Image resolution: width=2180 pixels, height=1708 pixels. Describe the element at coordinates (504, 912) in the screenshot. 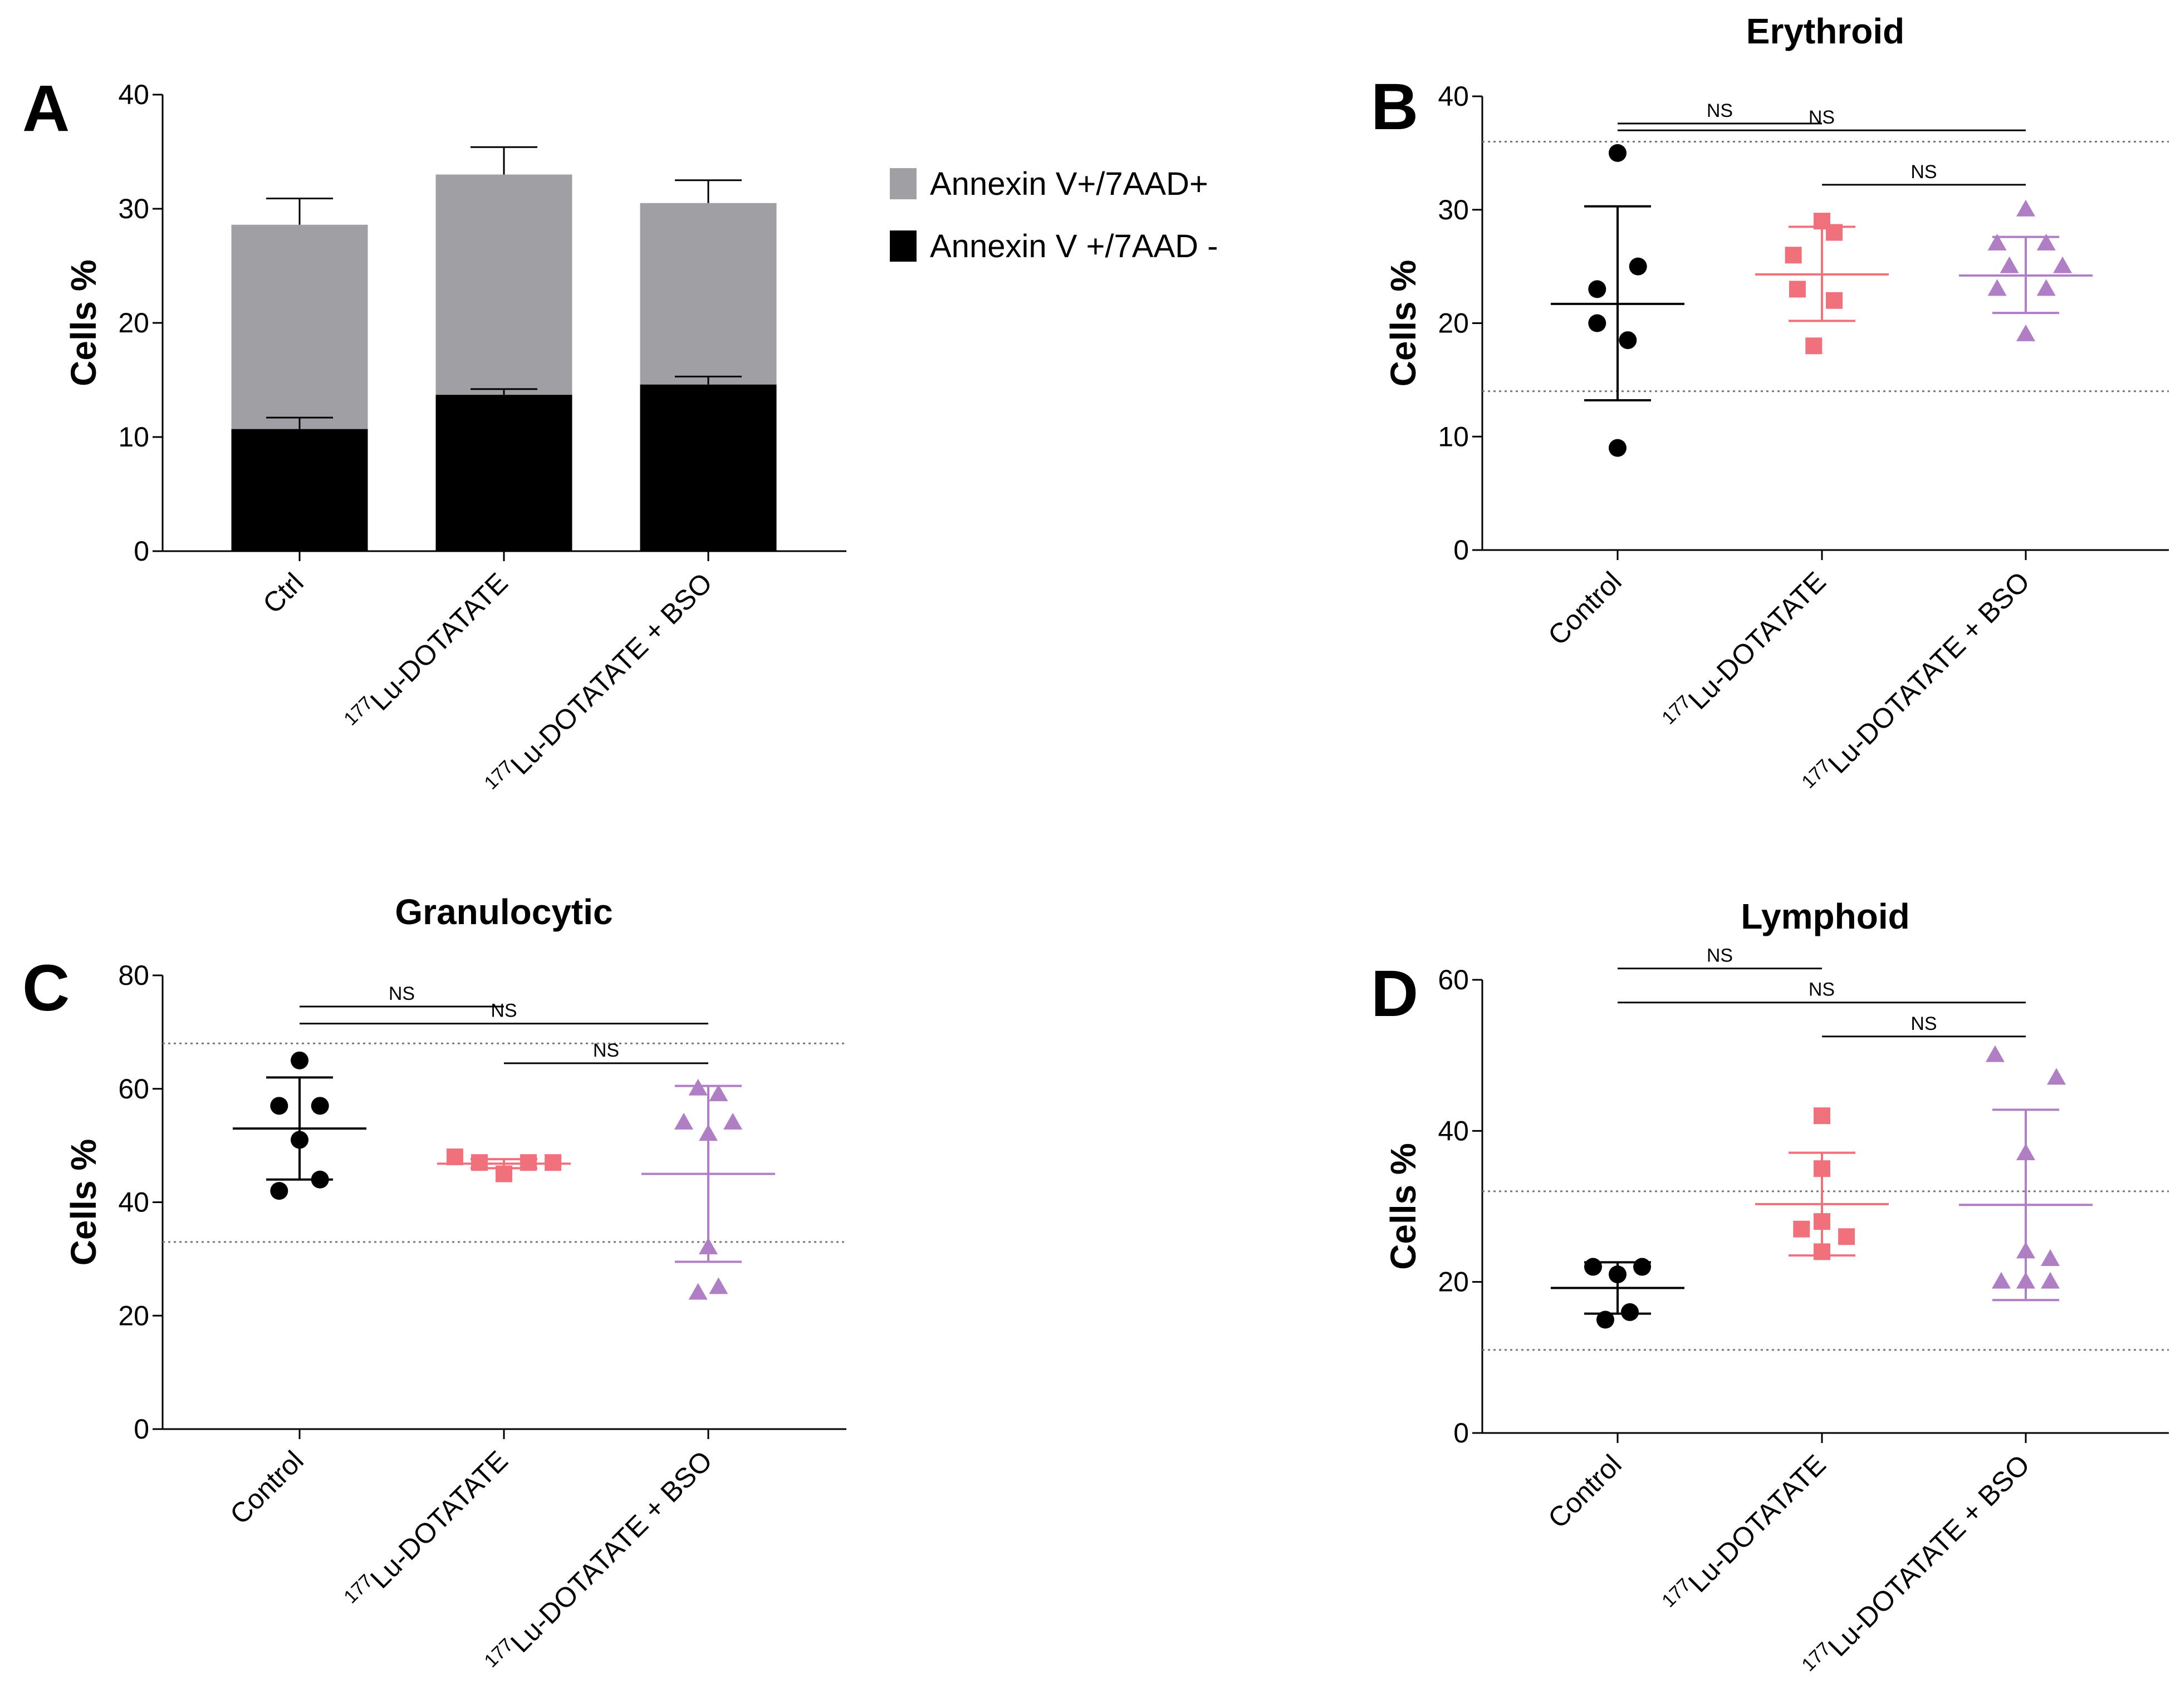

I see `chart-title: Granulocytic` at that location.